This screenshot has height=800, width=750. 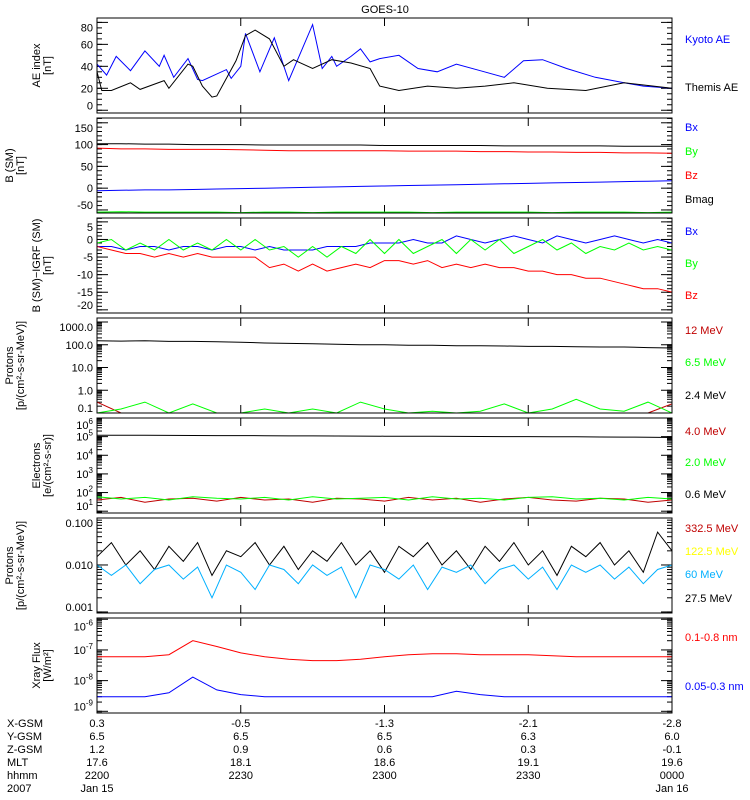 What do you see at coordinates (706, 363) in the screenshot?
I see `legend-entry: 6.5 MeV` at bounding box center [706, 363].